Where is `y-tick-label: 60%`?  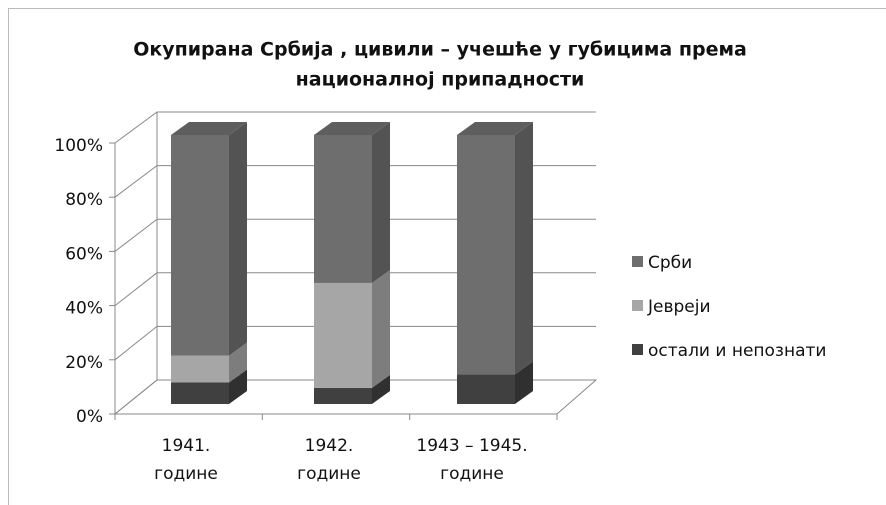
y-tick-label: 60% is located at coordinates (84, 254).